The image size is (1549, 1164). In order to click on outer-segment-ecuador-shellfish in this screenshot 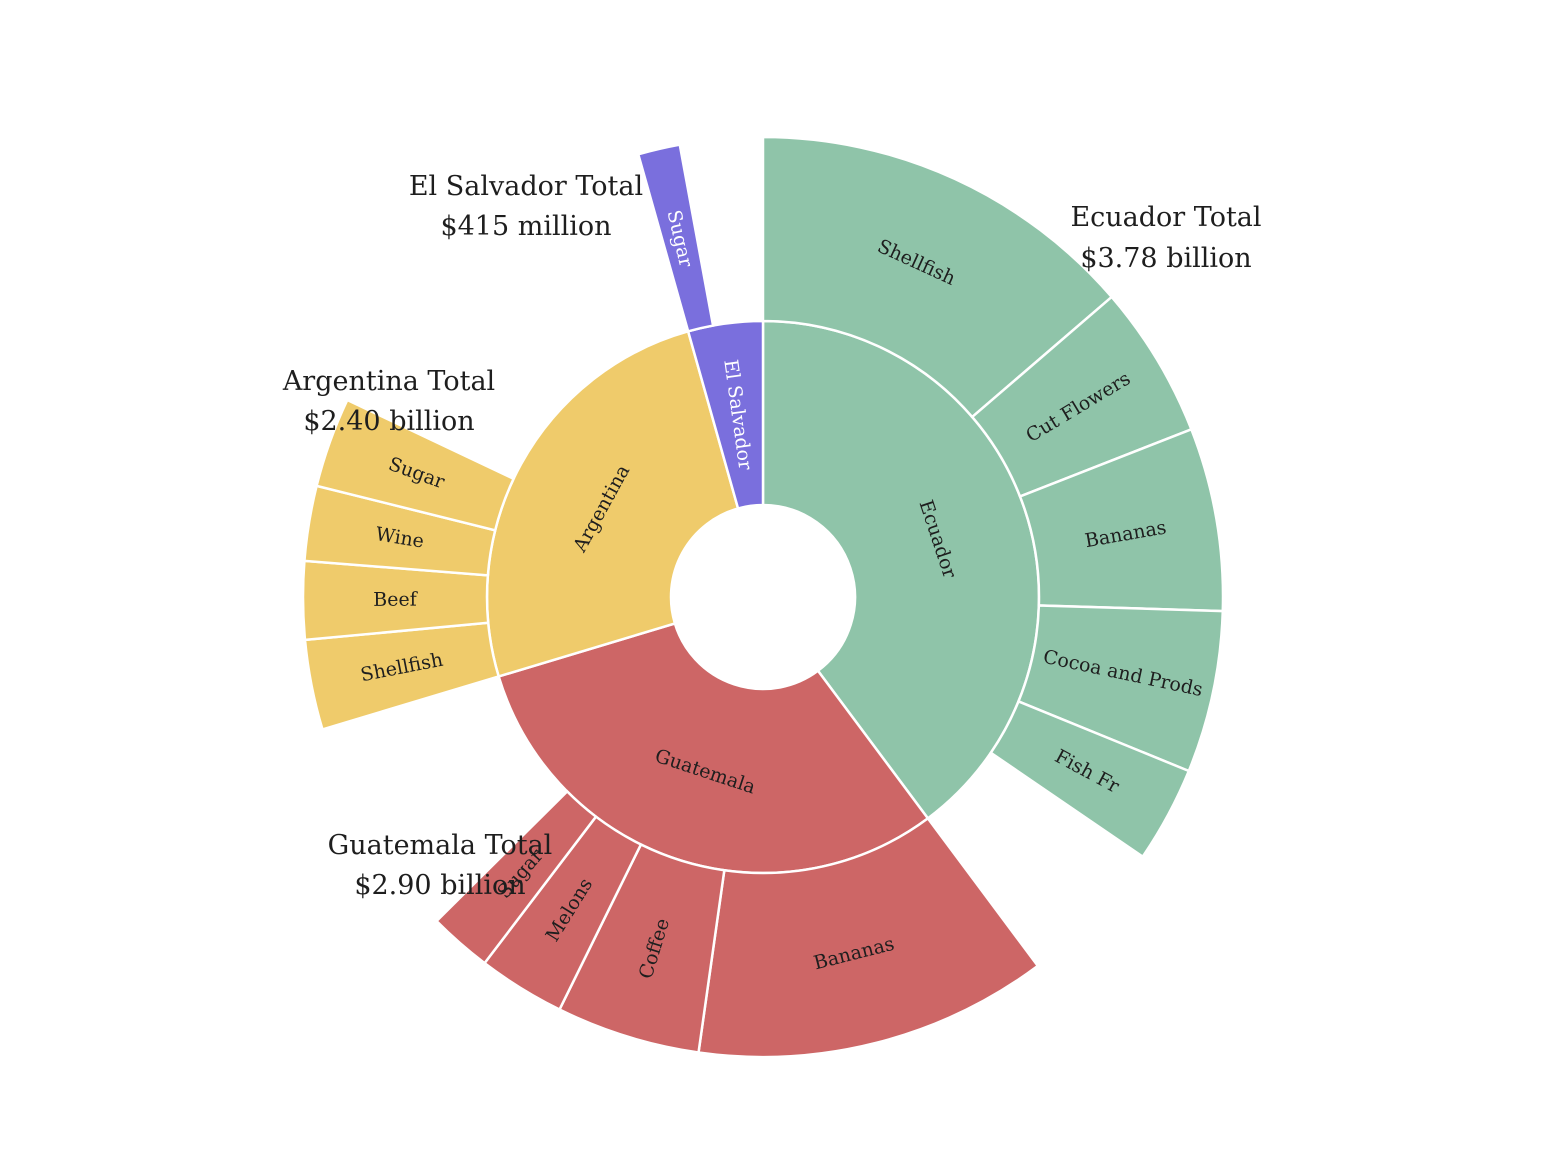, I will do `click(937, 277)`.